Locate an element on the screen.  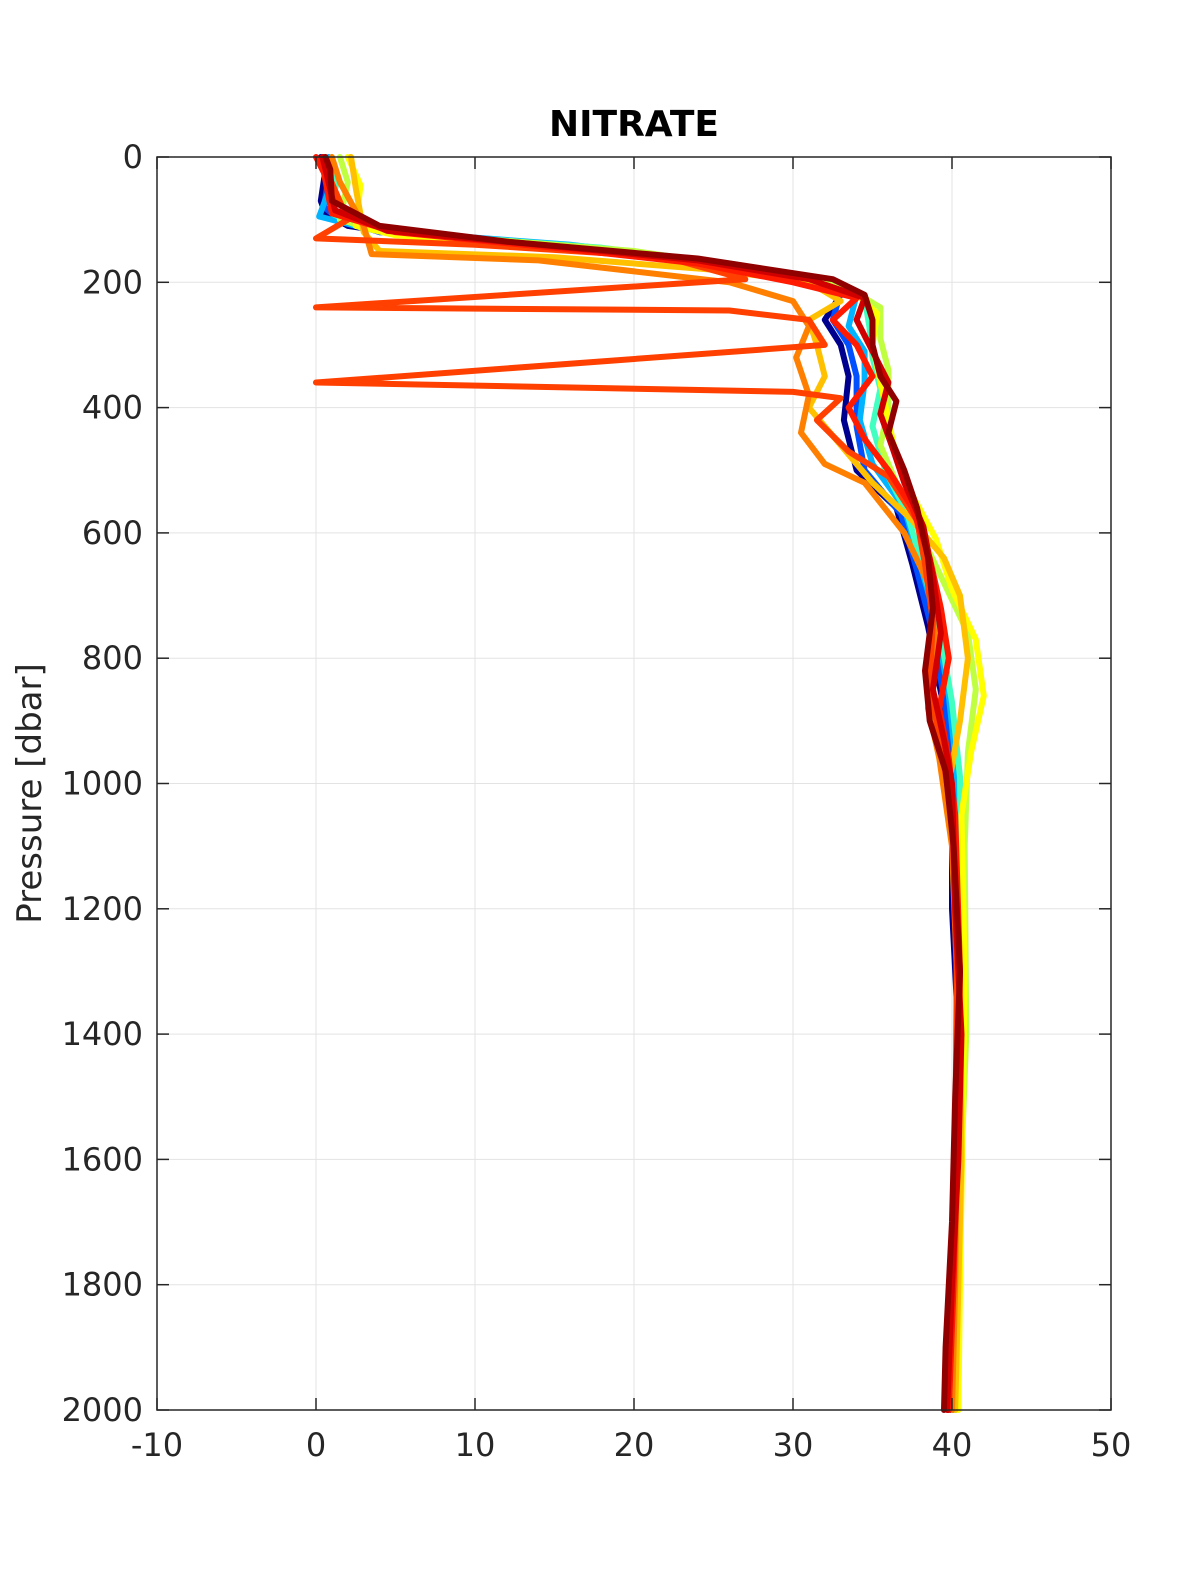
x-tick-label: 40 is located at coordinates (952, 1445).